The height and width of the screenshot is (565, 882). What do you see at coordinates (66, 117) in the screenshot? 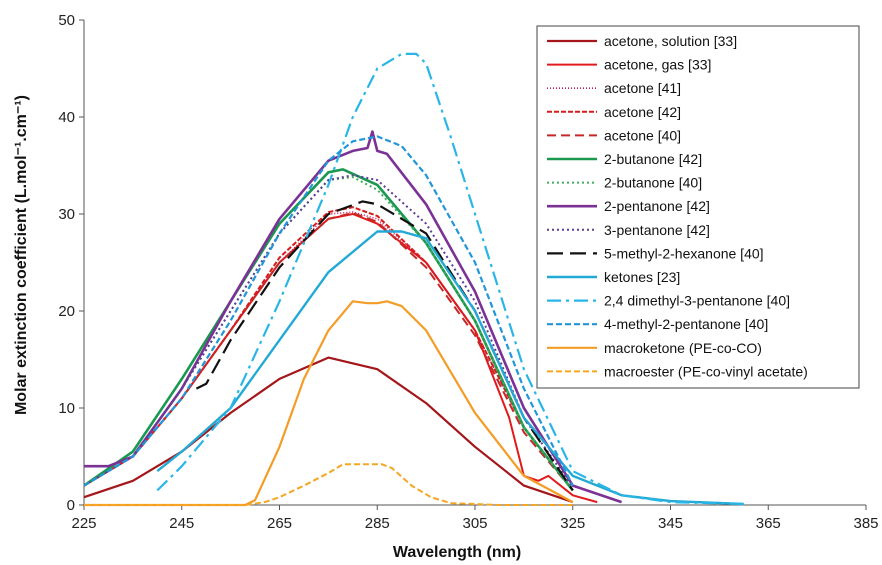
I see `y-tick-label: 40` at bounding box center [66, 117].